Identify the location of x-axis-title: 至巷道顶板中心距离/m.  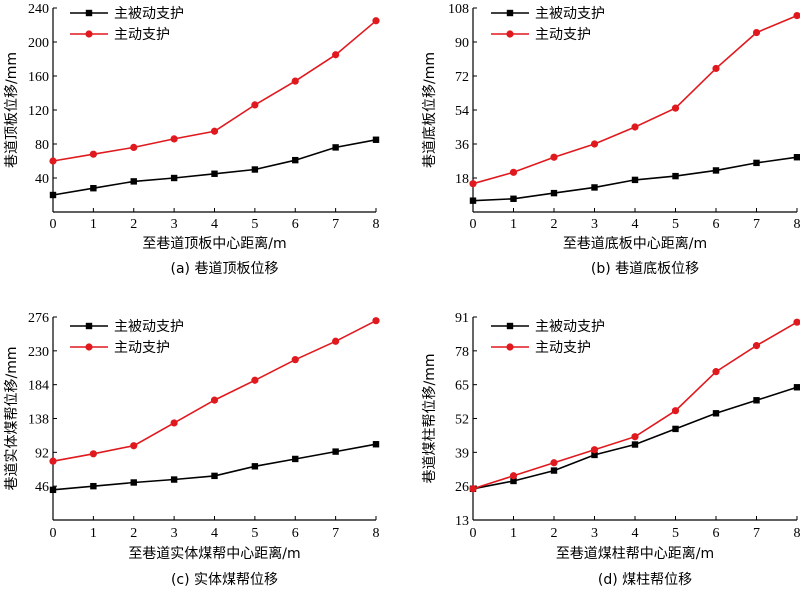
(214, 243).